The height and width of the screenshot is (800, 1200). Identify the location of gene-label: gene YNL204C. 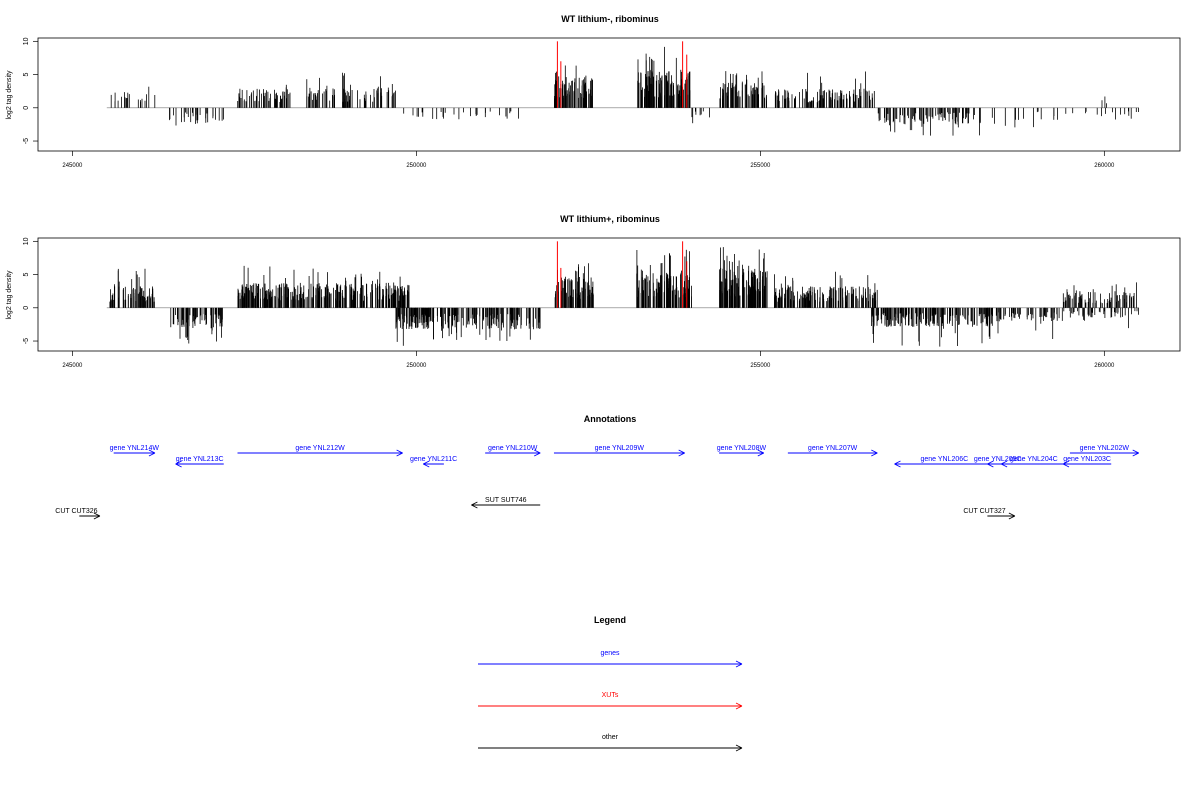
(1034, 459).